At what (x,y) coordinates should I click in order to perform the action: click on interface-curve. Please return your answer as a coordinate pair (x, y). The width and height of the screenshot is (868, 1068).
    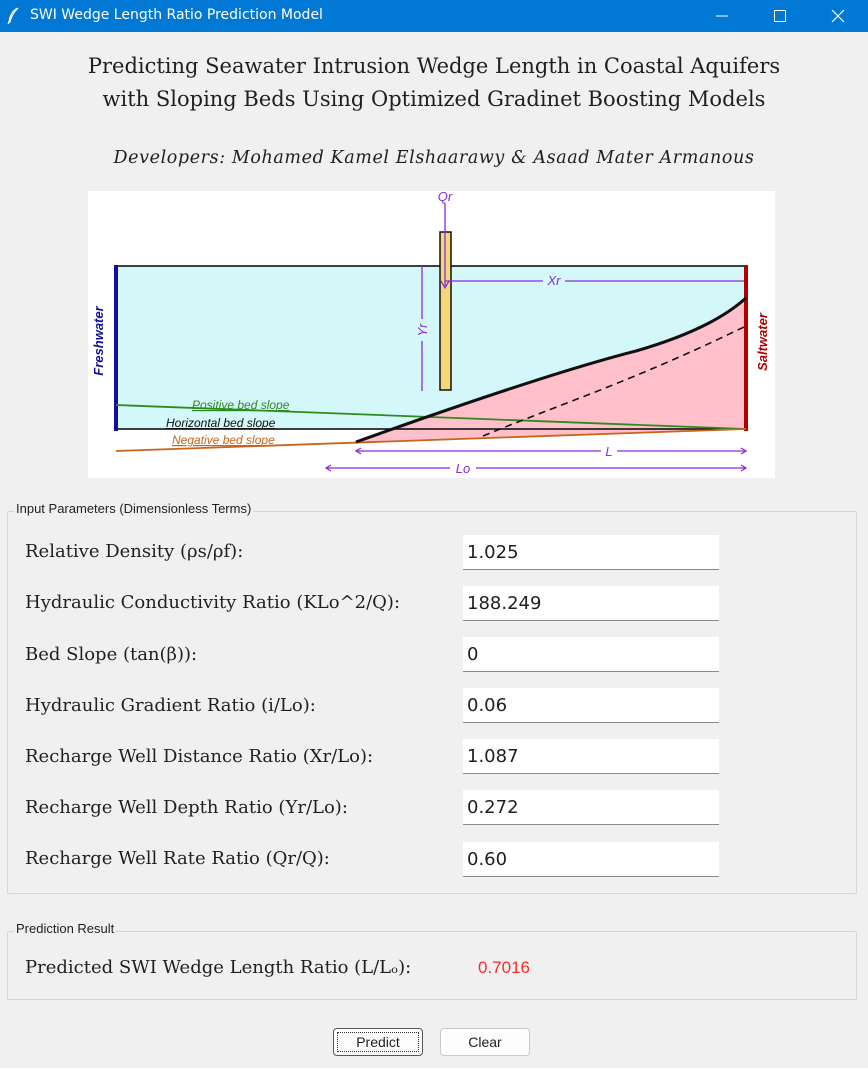
    Looking at the image, I should click on (551, 370).